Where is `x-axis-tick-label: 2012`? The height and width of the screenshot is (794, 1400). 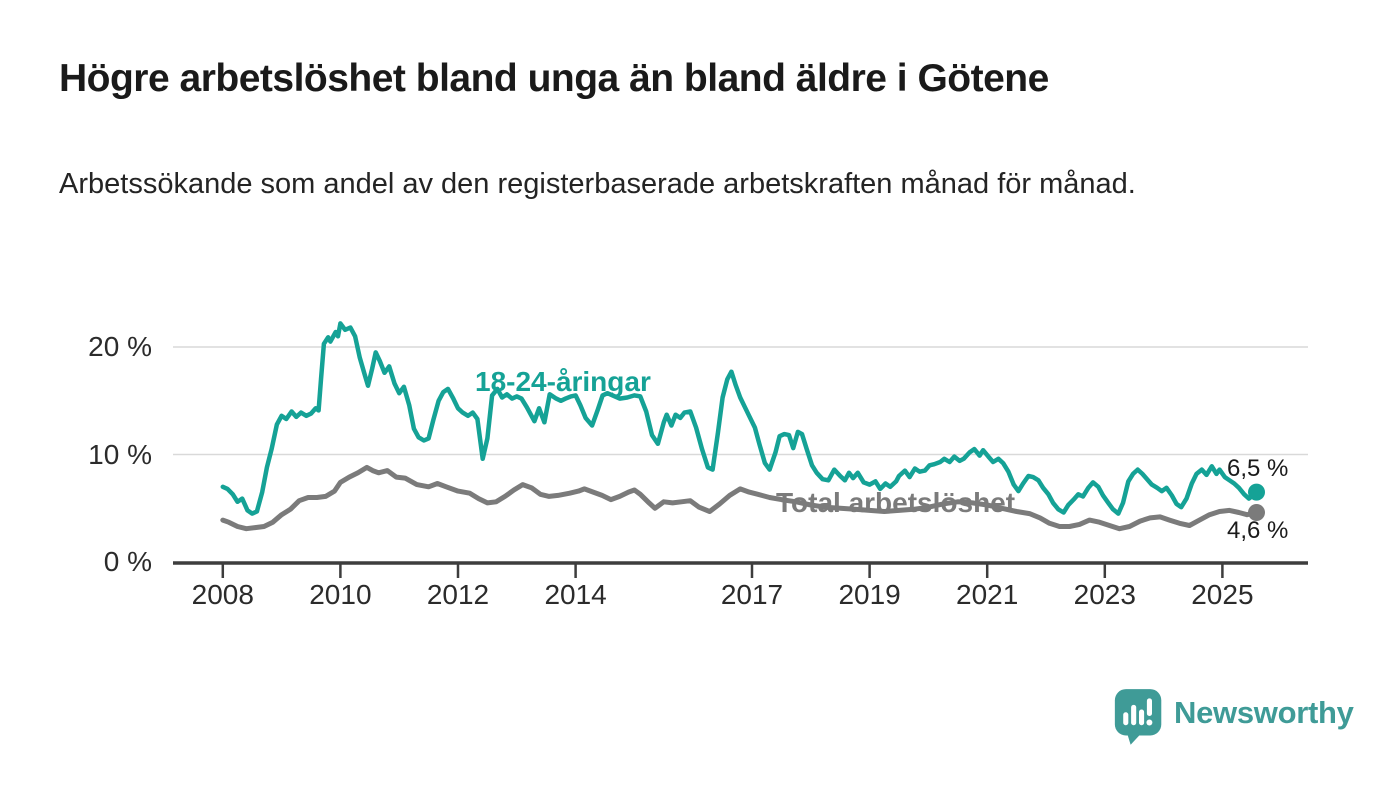
x-axis-tick-label: 2012 is located at coordinates (458, 594).